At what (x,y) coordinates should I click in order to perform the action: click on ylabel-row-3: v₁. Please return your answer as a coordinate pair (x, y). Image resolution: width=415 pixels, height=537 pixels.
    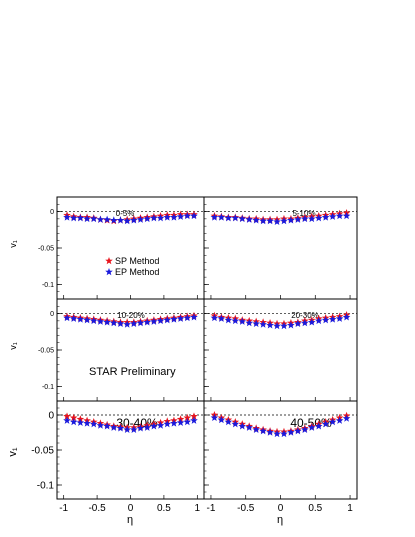
    Looking at the image, I should click on (13, 452).